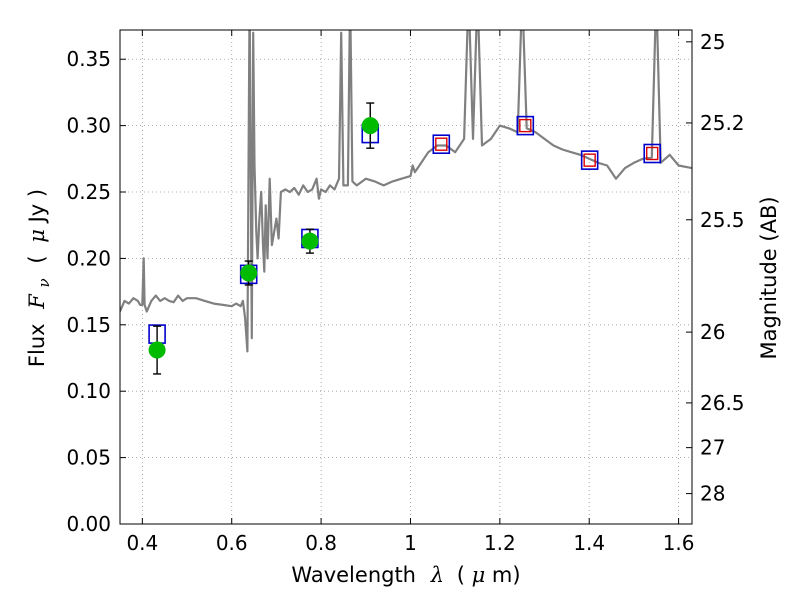 The width and height of the screenshot is (800, 600). I want to click on x-axis-label-unit-rest: m), so click(506, 575).